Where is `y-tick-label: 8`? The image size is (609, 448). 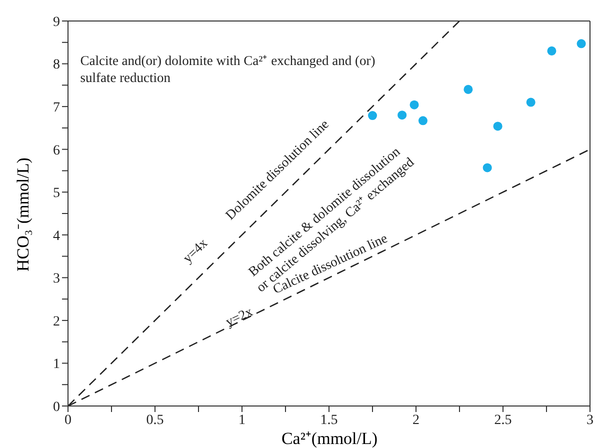
y-tick-label: 8 is located at coordinates (56, 65).